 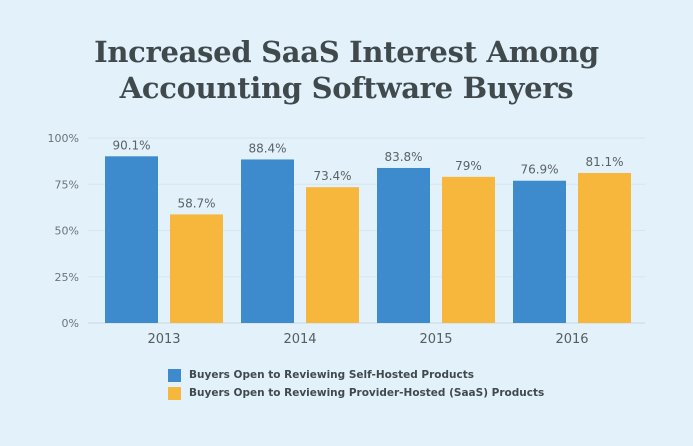 What do you see at coordinates (346, 88) in the screenshot?
I see `chart-title-line-2: Accounting Software Buyers` at bounding box center [346, 88].